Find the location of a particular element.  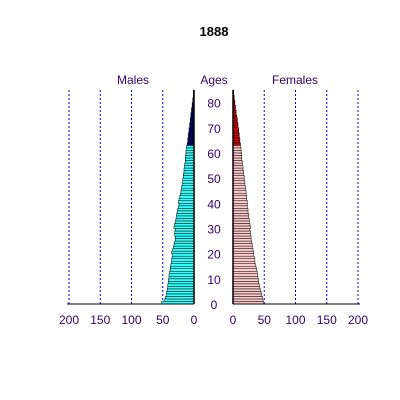

female-x-tick-label: 100 is located at coordinates (295, 320).